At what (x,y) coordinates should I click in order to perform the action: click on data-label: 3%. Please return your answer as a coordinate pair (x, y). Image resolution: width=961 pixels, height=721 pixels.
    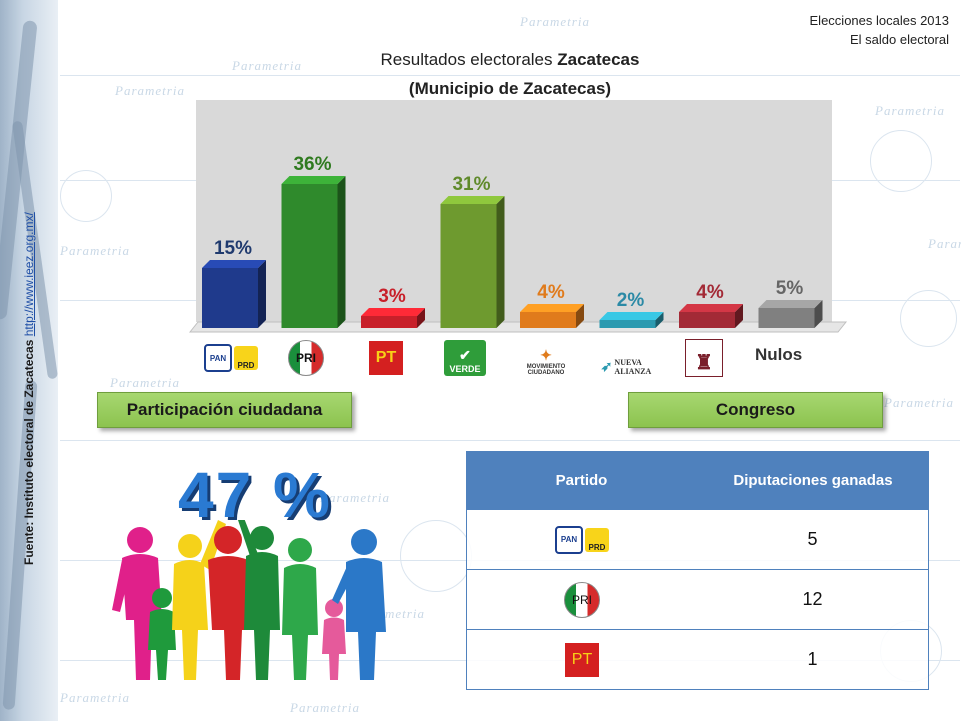
    Looking at the image, I should click on (392, 296).